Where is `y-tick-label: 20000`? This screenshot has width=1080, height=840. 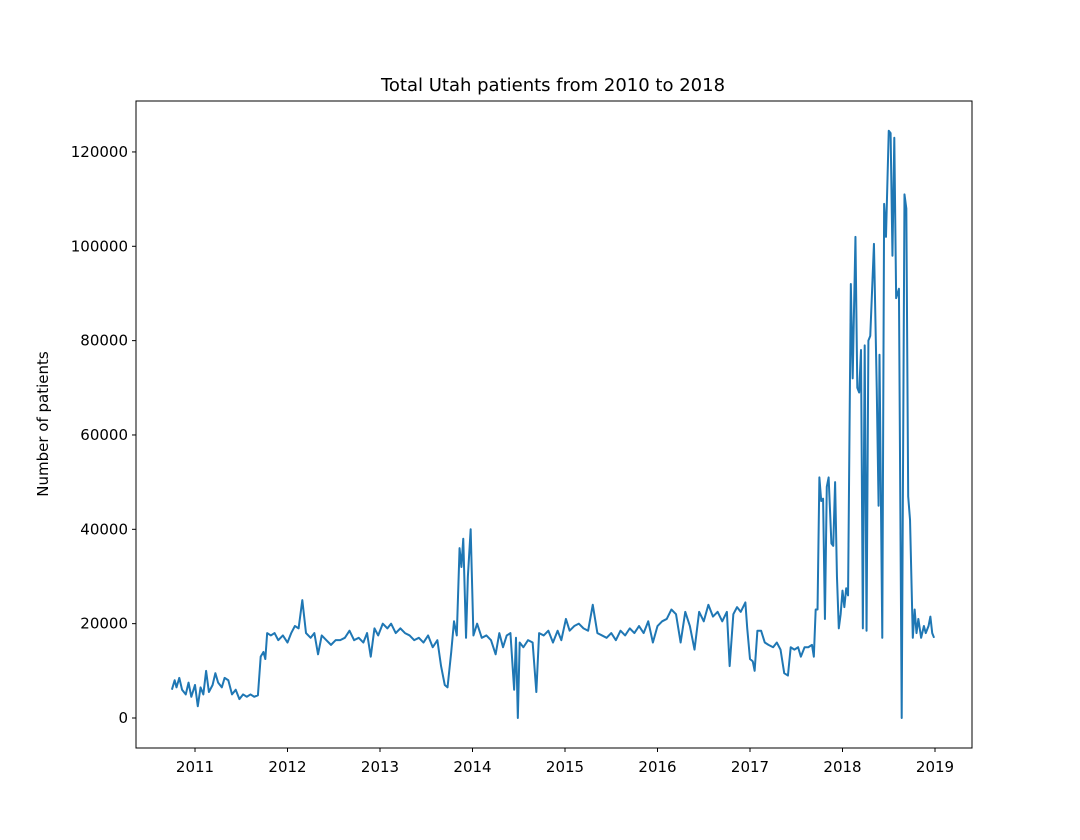
y-tick-label: 20000 is located at coordinates (104, 624).